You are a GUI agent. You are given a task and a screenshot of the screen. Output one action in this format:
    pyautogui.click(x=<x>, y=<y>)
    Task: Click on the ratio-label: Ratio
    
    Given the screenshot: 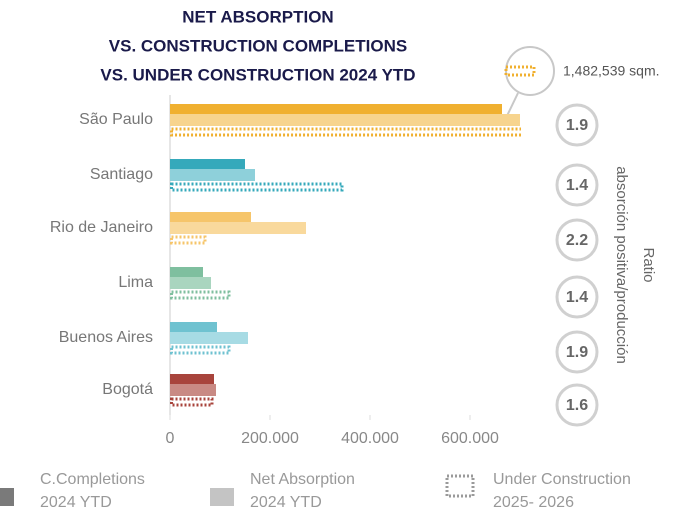 What is the action you would take?
    pyautogui.click(x=648, y=264)
    